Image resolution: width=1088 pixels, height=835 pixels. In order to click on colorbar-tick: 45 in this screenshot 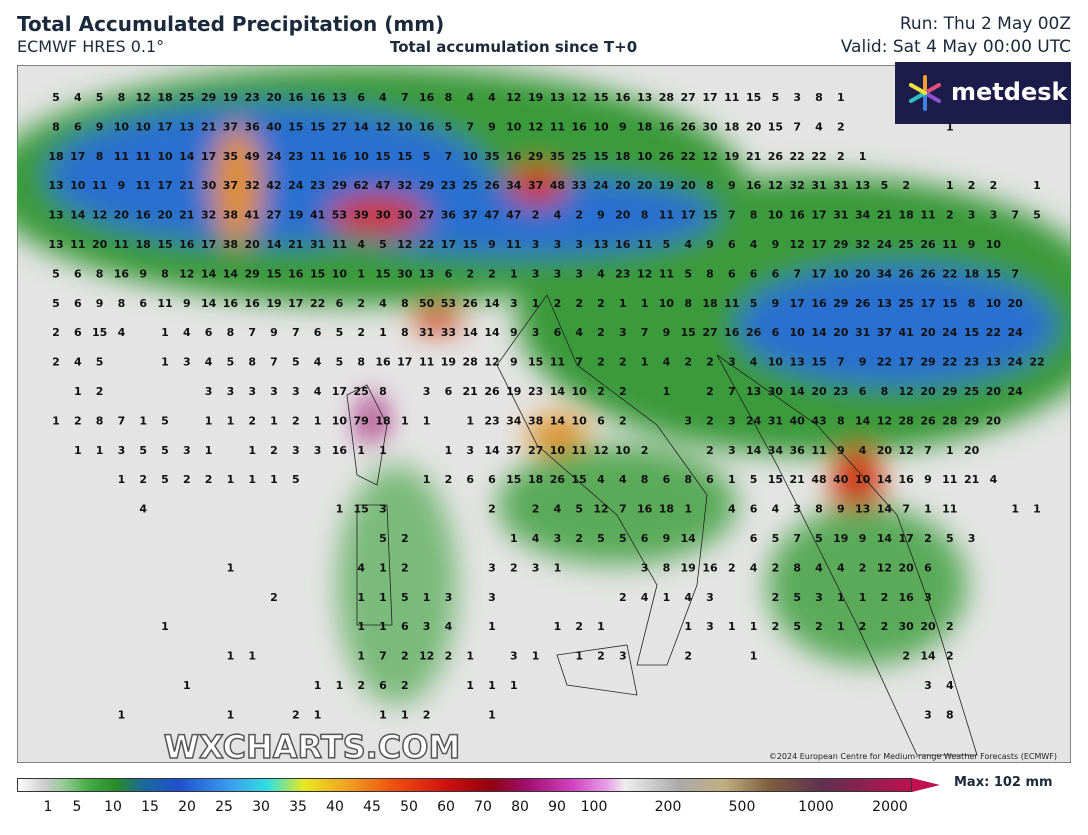, I will do `click(372, 807)`.